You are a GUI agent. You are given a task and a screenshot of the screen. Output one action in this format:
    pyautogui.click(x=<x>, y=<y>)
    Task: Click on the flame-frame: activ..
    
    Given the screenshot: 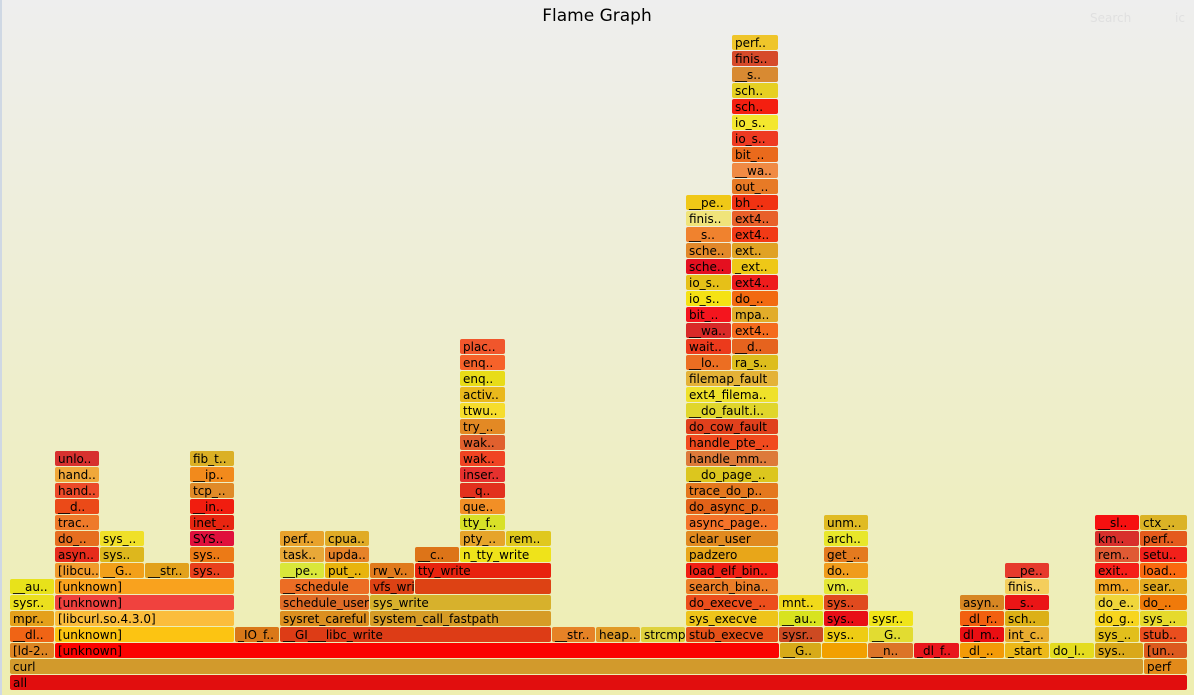 What is the action you would take?
    pyautogui.click(x=482, y=394)
    